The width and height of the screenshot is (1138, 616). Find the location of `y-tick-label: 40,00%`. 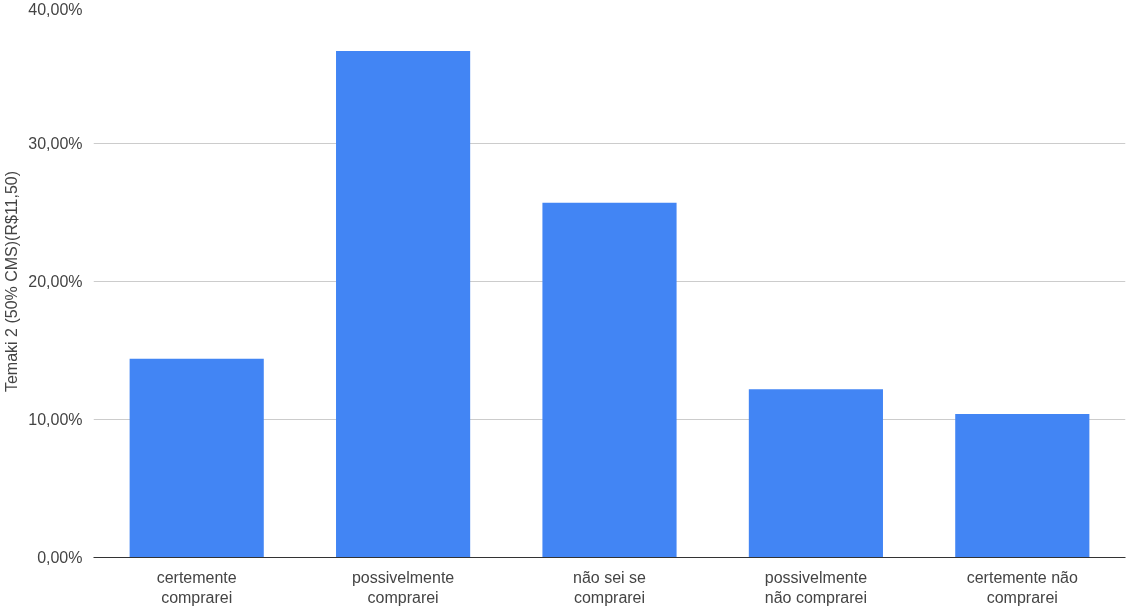

y-tick-label: 40,00% is located at coordinates (55, 9).